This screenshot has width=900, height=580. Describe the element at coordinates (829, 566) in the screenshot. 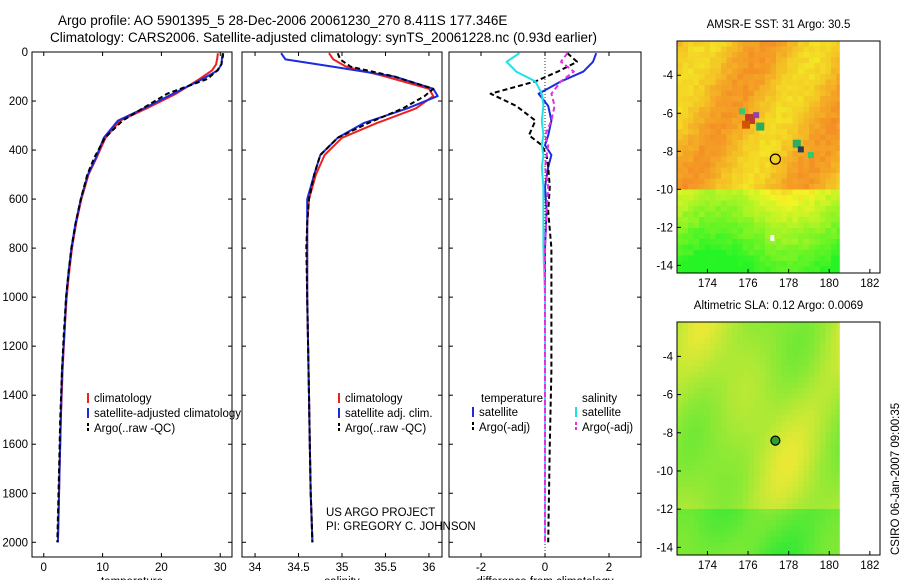

I see `map-x-tick-label: 180` at that location.